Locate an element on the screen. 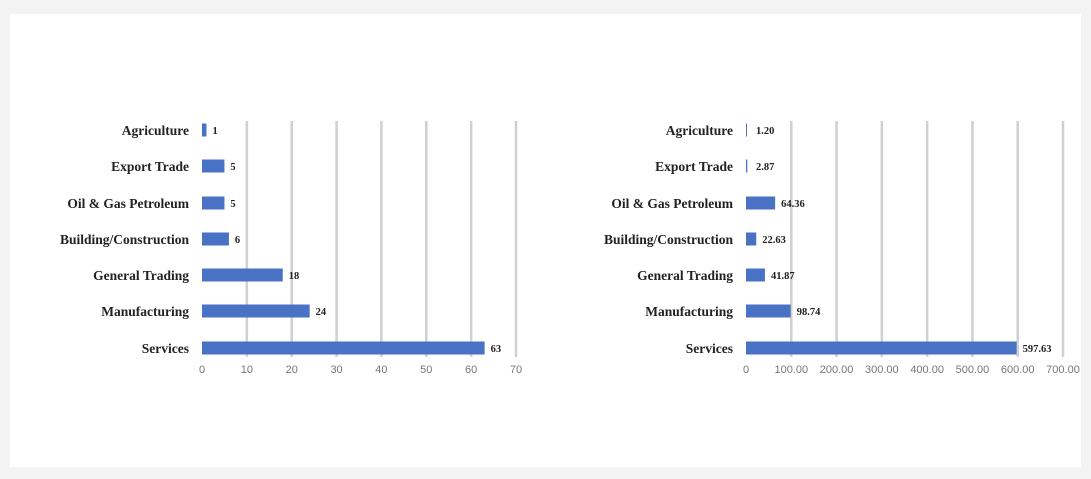 The height and width of the screenshot is (479, 1091). x-tick-label: 300.00 is located at coordinates (882, 370).